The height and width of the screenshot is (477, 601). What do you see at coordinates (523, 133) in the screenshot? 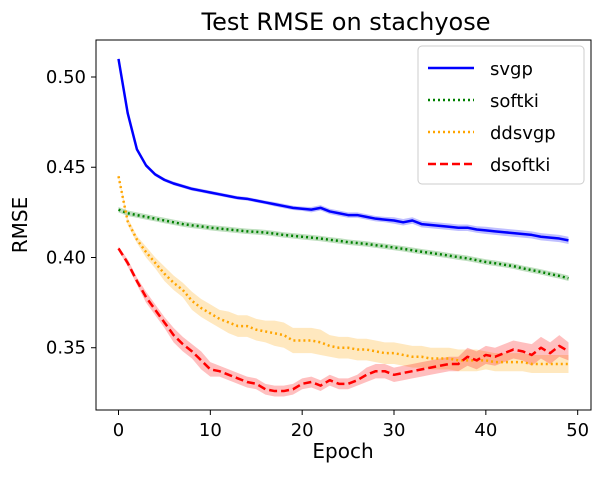
I see `legend-label-ddsvgp: ddsvgp` at bounding box center [523, 133].